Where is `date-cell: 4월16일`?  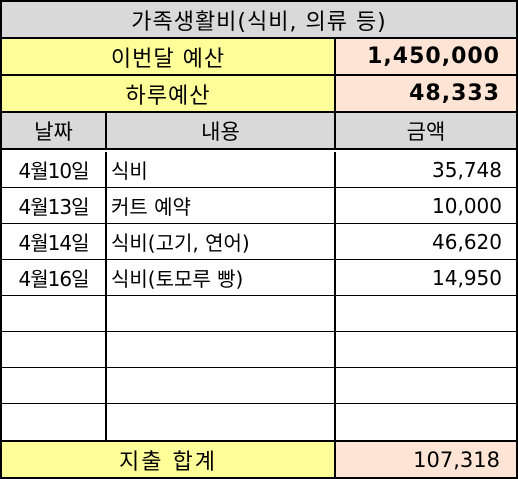
date-cell: 4월16일 is located at coordinates (54, 277).